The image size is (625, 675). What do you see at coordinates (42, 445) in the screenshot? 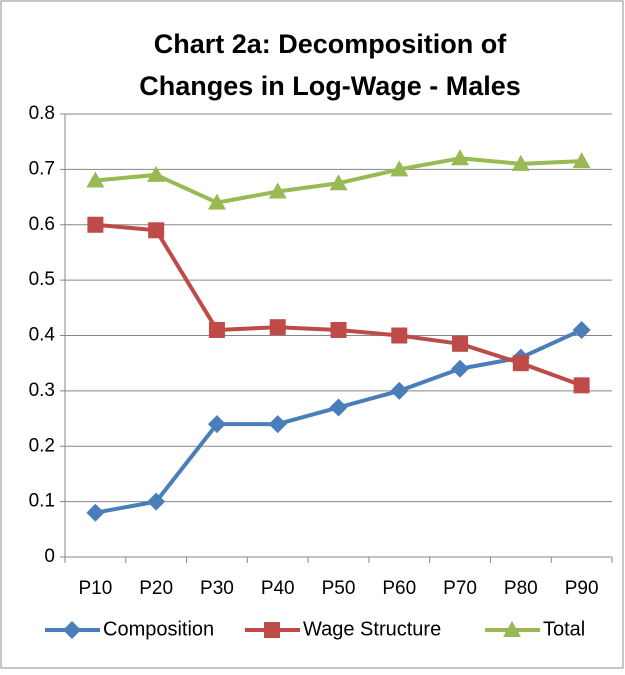
I see `y-tick-label: 0.2` at bounding box center [42, 445].